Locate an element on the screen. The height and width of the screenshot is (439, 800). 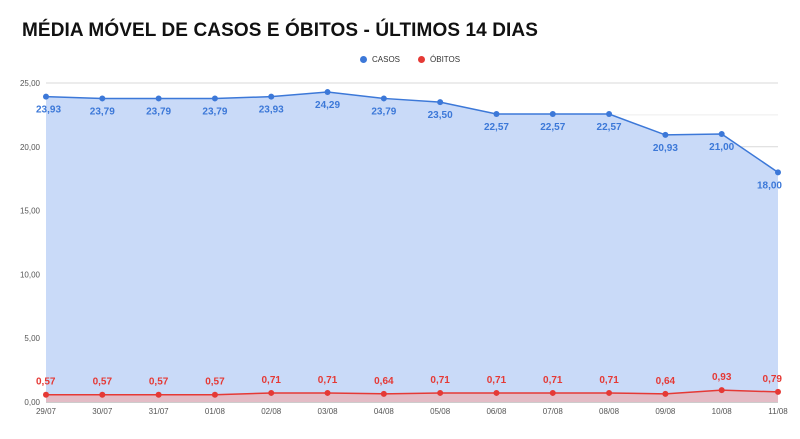
x-tick-label: 05/08 is located at coordinates (440, 411).